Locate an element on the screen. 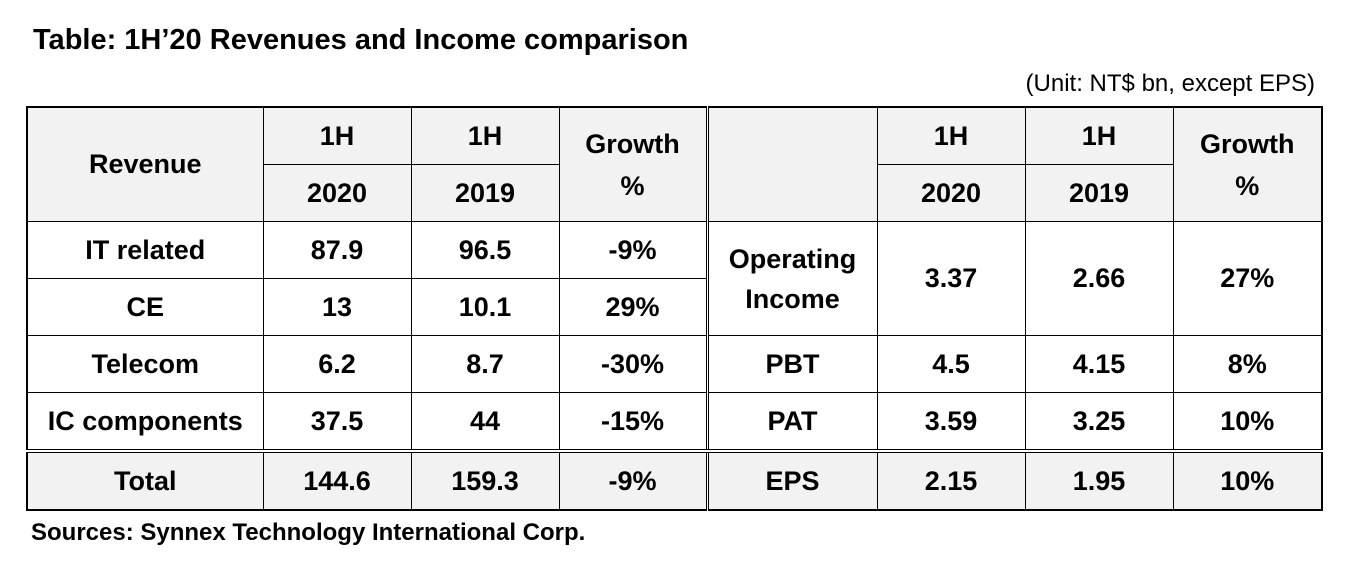 This screenshot has width=1346, height=561. growth-header: Growth % is located at coordinates (633, 164).